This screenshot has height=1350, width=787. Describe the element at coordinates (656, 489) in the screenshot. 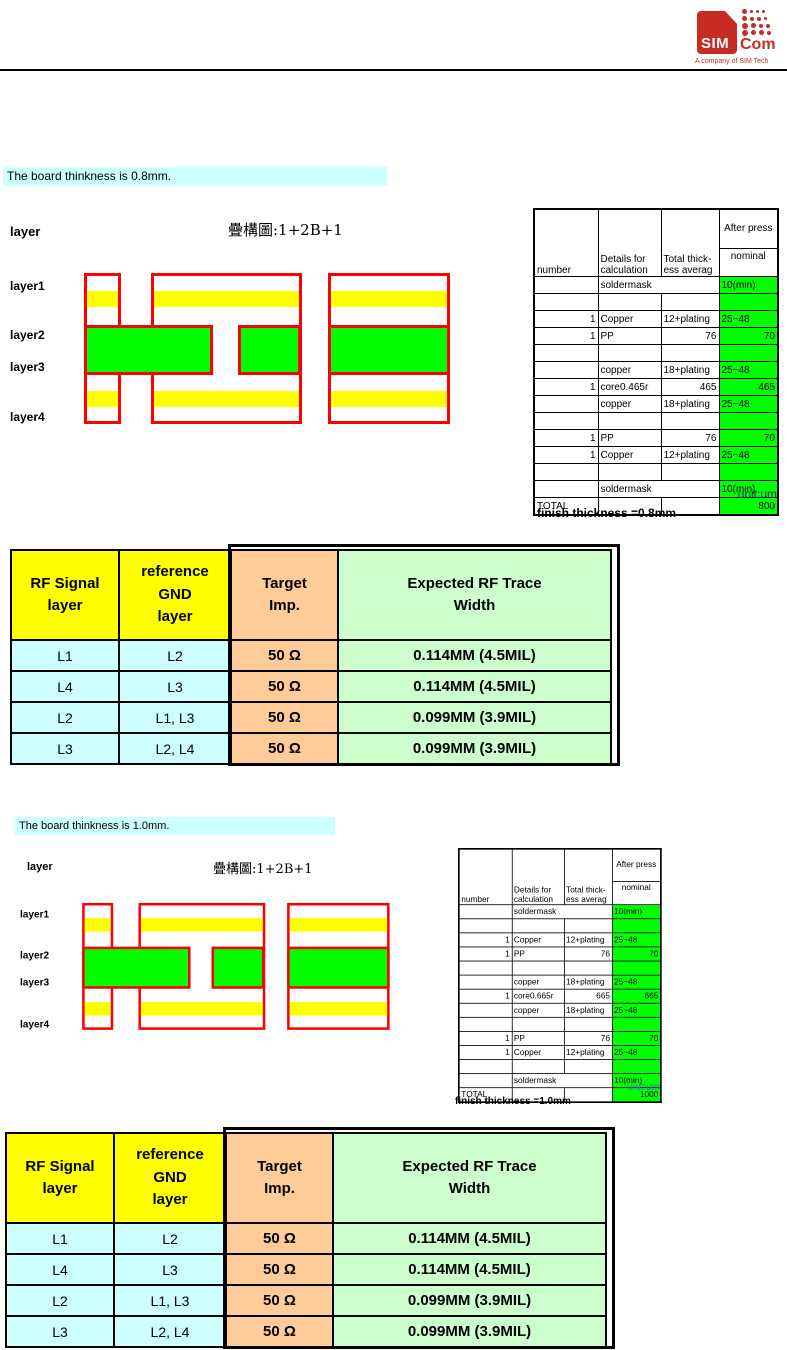

I see `stackup-row: soldermask 10(min)` at that location.